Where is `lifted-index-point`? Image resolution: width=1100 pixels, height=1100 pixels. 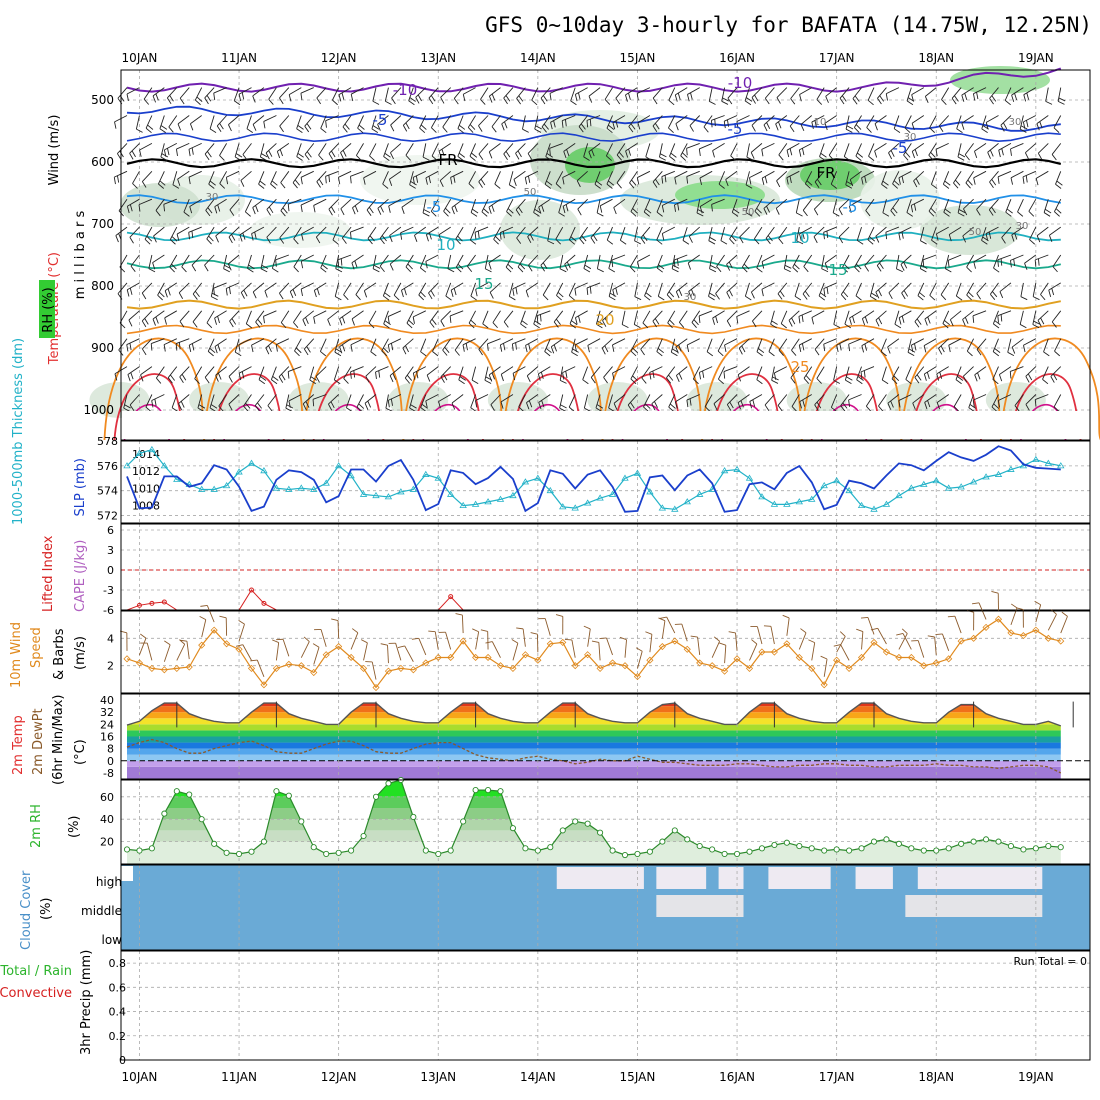
lifted-index-point is located at coordinates (164, 602).